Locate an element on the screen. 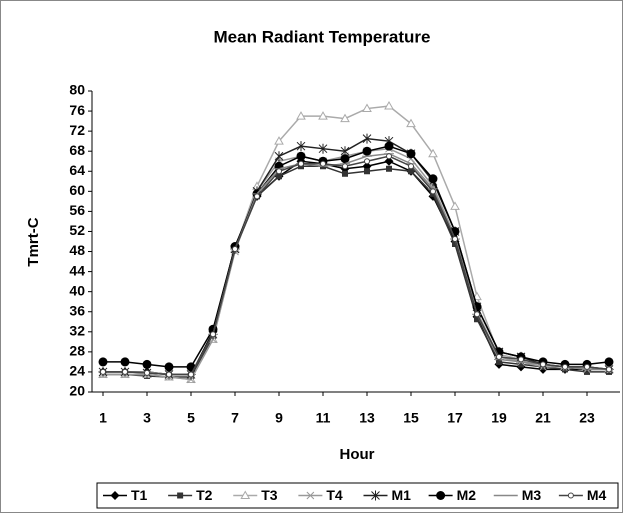 The image size is (623, 513). legend: T1 T2 T3 T4 M1 M2 M3 M4 is located at coordinates (357, 495).